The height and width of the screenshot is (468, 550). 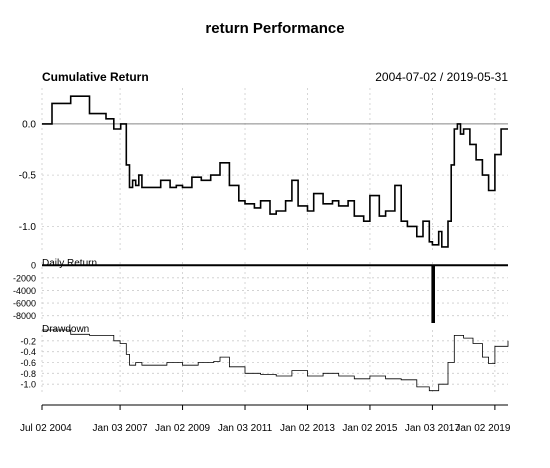 I want to click on y-tick-label: -4000, so click(x=24, y=291).